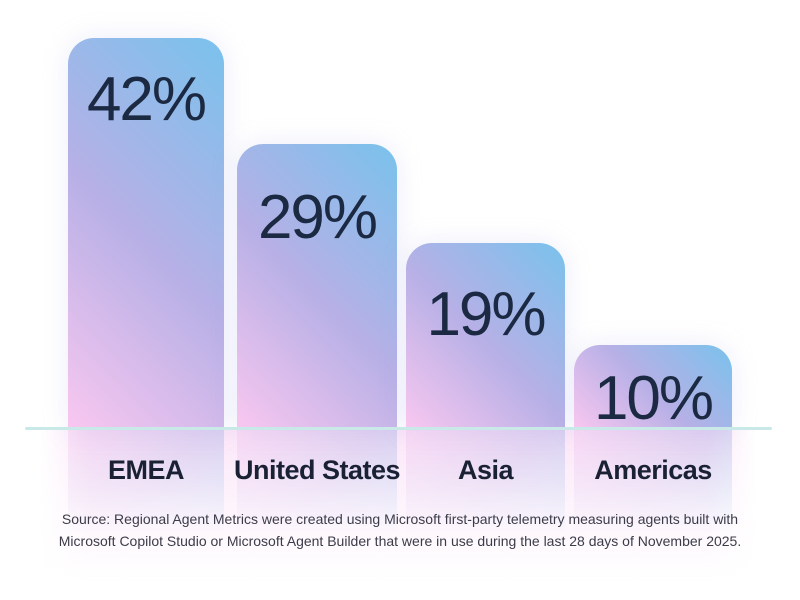  Describe the element at coordinates (653, 470) in the screenshot. I see `category-label-americas: Americas` at that location.